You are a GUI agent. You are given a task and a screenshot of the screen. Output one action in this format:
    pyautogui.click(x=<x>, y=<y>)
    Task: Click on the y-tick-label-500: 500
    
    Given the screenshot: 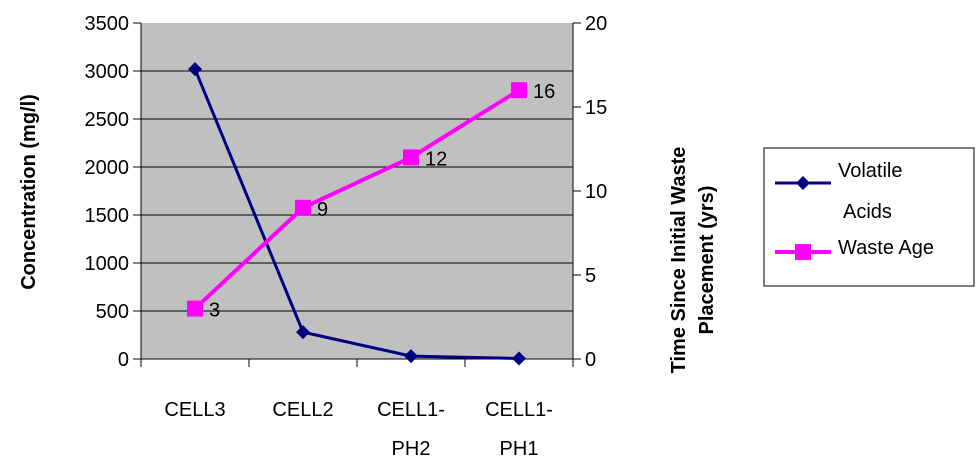 What is the action you would take?
    pyautogui.click(x=112, y=312)
    